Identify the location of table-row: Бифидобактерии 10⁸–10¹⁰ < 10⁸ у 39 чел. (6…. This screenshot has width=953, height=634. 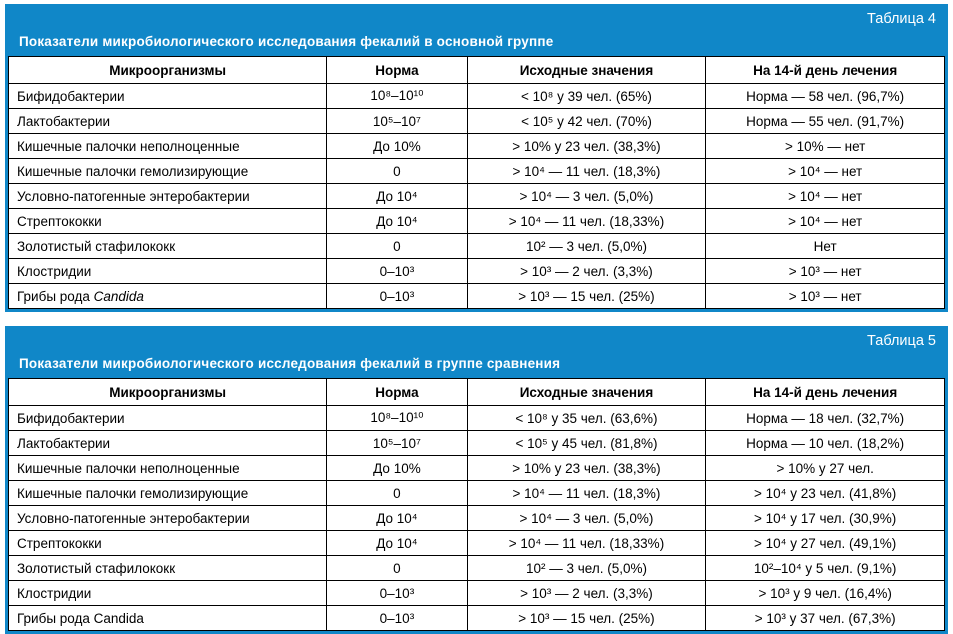
(476, 96).